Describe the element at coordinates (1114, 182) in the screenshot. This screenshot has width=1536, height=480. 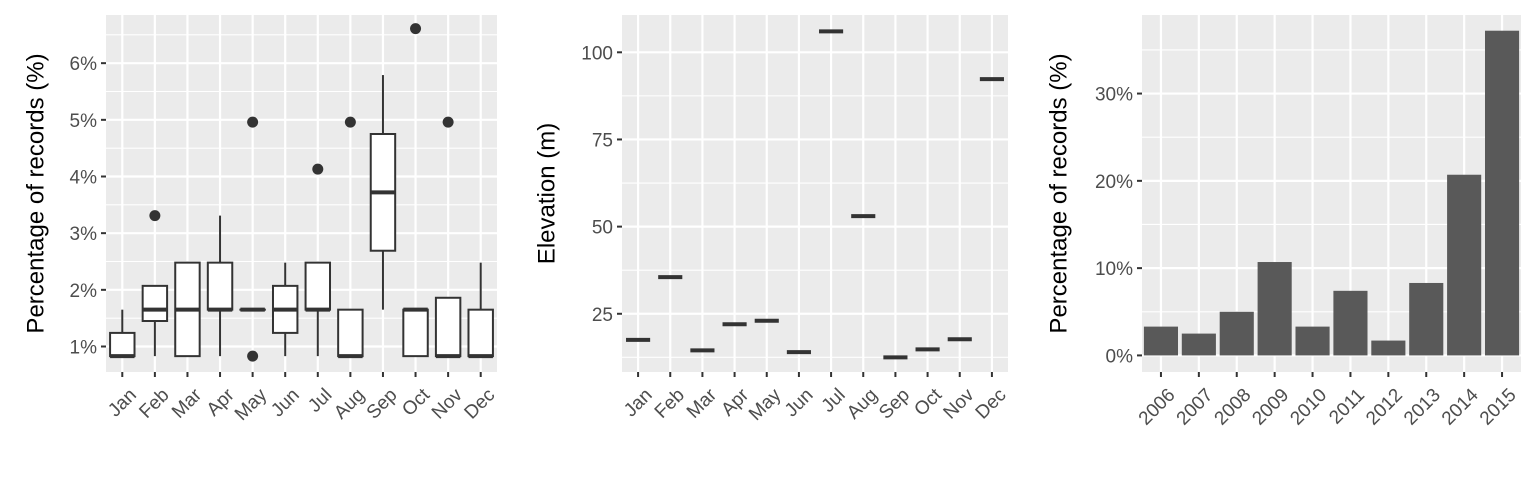
I see `y-tick-label: 20%` at that location.